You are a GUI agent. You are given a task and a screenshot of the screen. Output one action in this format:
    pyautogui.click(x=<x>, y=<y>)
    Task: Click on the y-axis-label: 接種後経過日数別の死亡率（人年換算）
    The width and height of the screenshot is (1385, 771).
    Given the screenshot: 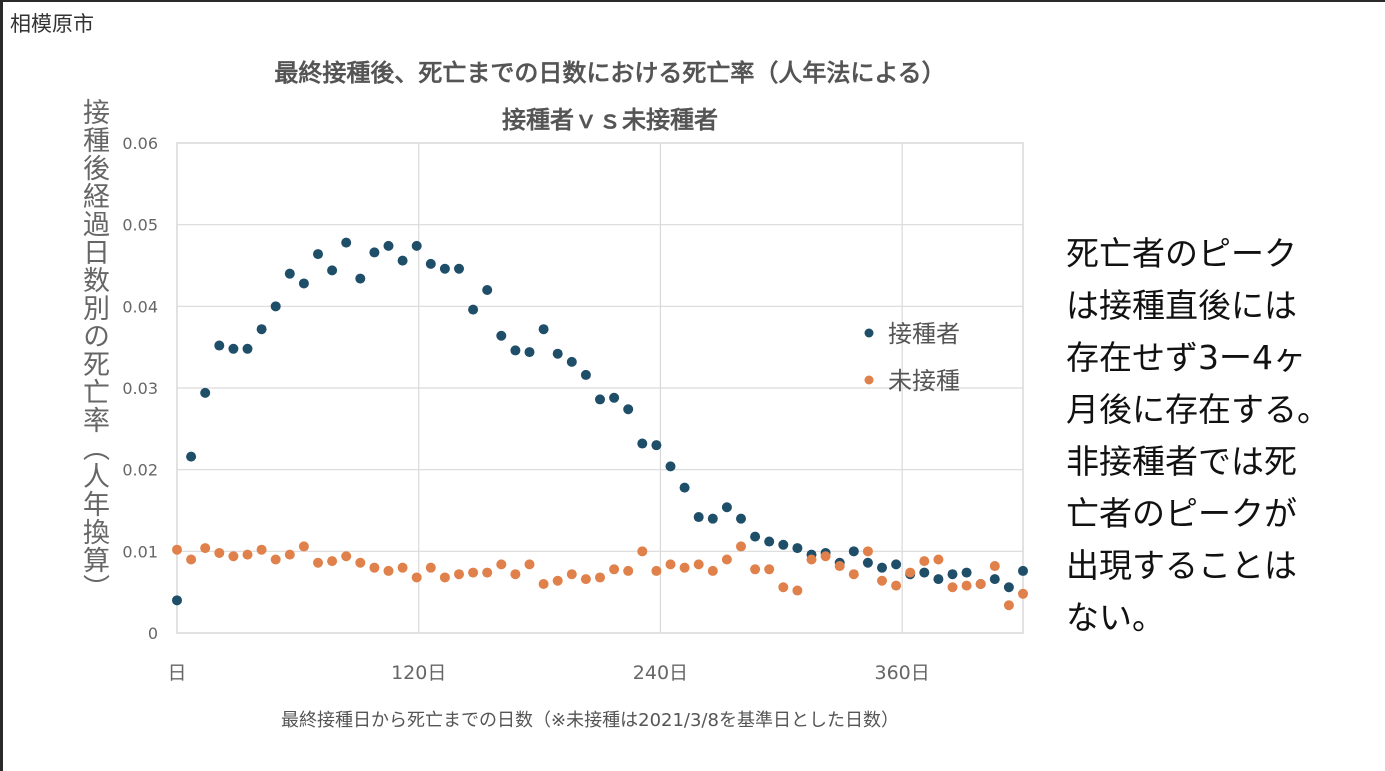 What is the action you would take?
    pyautogui.click(x=93, y=350)
    